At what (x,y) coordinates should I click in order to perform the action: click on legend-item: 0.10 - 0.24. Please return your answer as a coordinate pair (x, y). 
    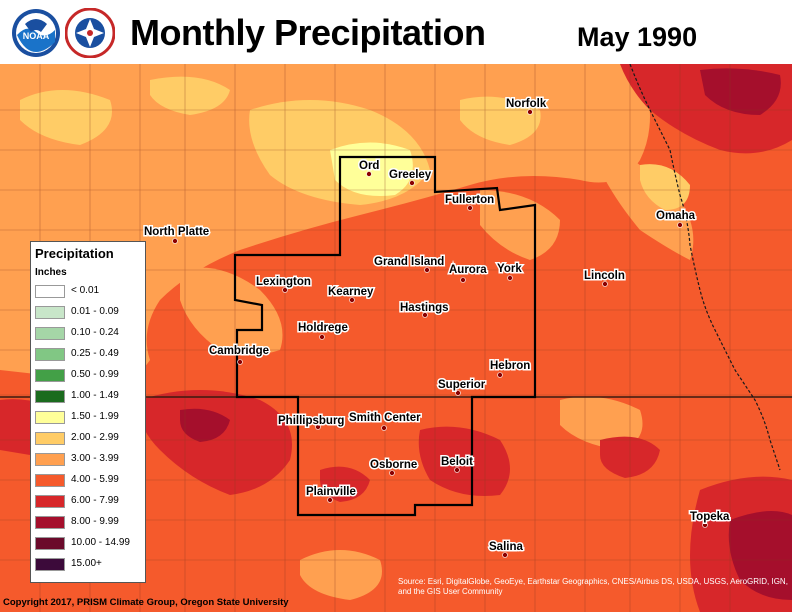
    Looking at the image, I should click on (89, 333).